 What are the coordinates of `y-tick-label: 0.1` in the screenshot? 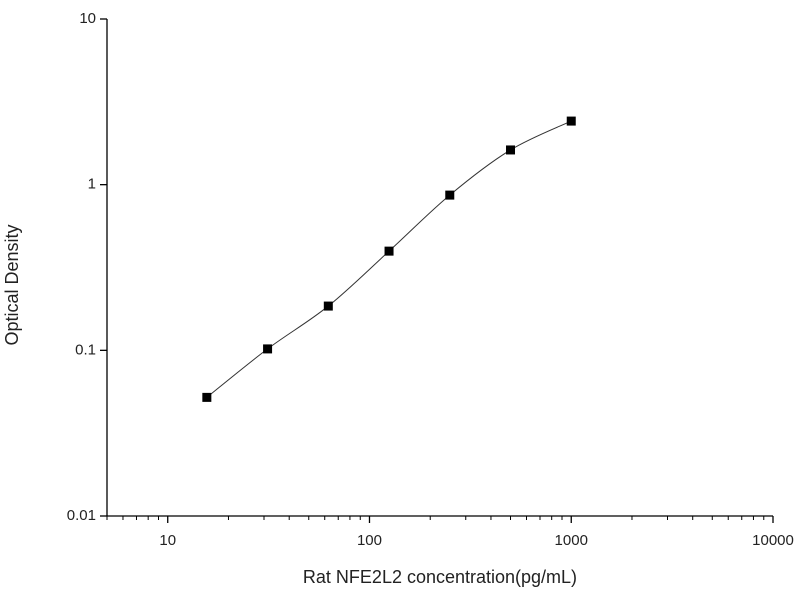 It's located at (85, 349).